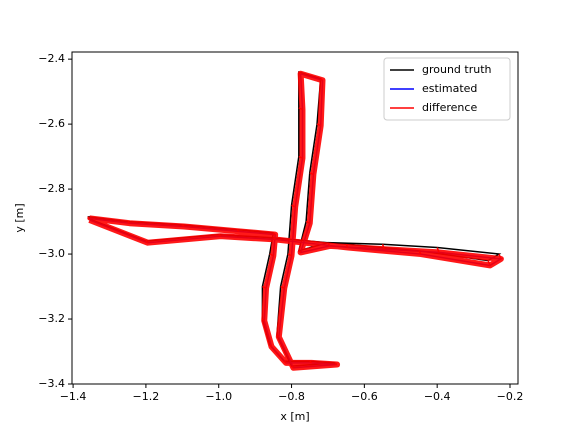 Image resolution: width=576 pixels, height=432 pixels. What do you see at coordinates (51, 123) in the screenshot?
I see `y-tick-label: −2.6` at bounding box center [51, 123].